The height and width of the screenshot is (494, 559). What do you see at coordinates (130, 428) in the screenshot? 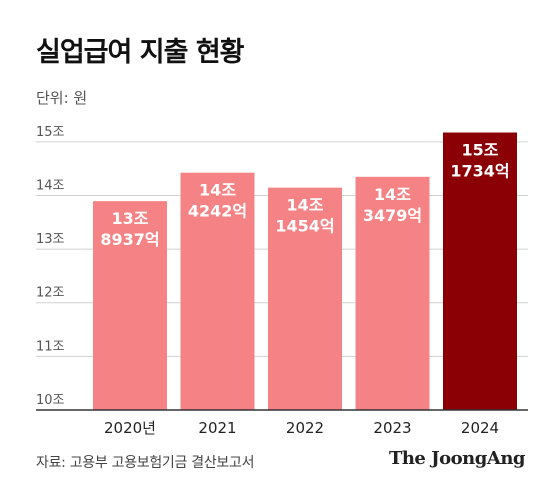
I see `x-tick-label: 2020년` at bounding box center [130, 428].